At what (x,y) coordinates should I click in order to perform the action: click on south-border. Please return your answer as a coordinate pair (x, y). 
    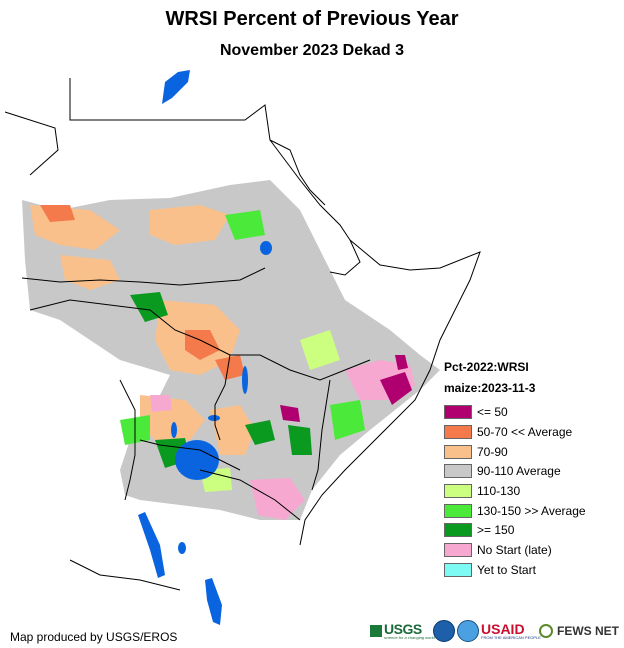
    Looking at the image, I should click on (125, 575).